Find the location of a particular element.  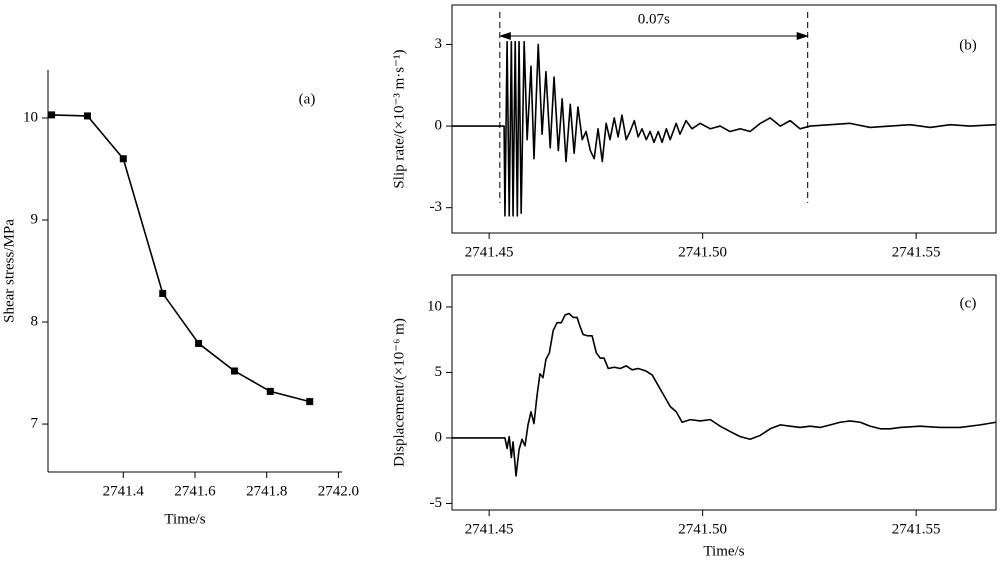

data-line is located at coordinates (180, 258).